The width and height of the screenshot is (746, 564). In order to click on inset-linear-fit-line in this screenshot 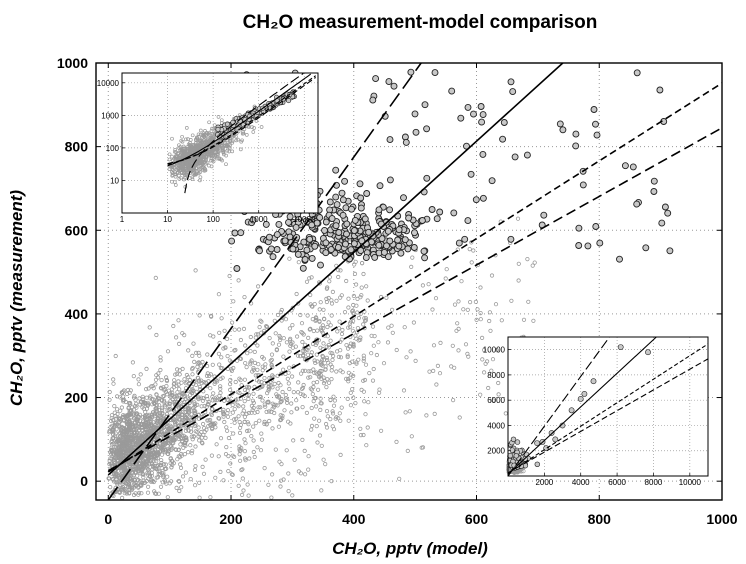, I will do `click(608, 408)`.